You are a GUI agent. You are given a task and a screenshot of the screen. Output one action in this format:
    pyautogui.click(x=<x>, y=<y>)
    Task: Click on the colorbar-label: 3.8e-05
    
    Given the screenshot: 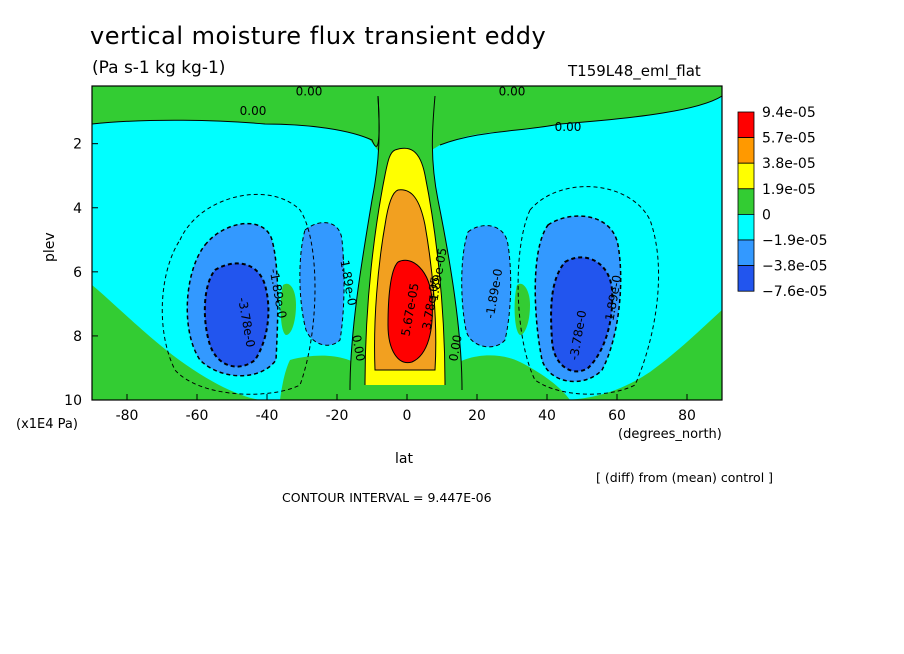 What is the action you would take?
    pyautogui.click(x=789, y=164)
    